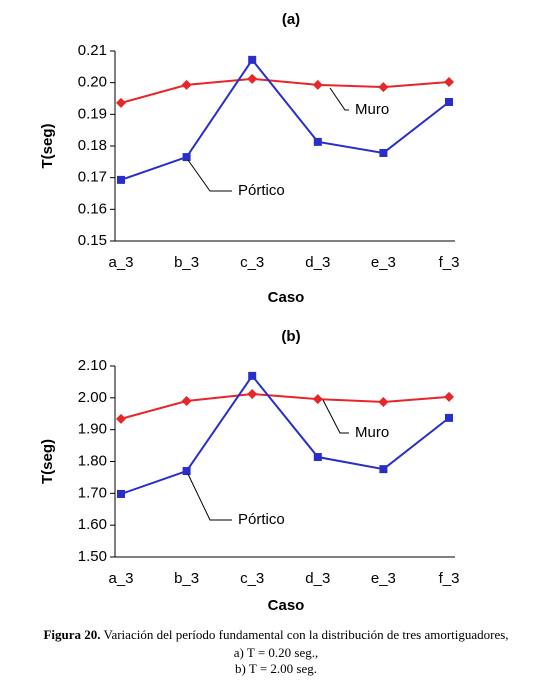  Describe the element at coordinates (276, 652) in the screenshot. I see `caption-line: a) T = 0.20 seg.,` at that location.